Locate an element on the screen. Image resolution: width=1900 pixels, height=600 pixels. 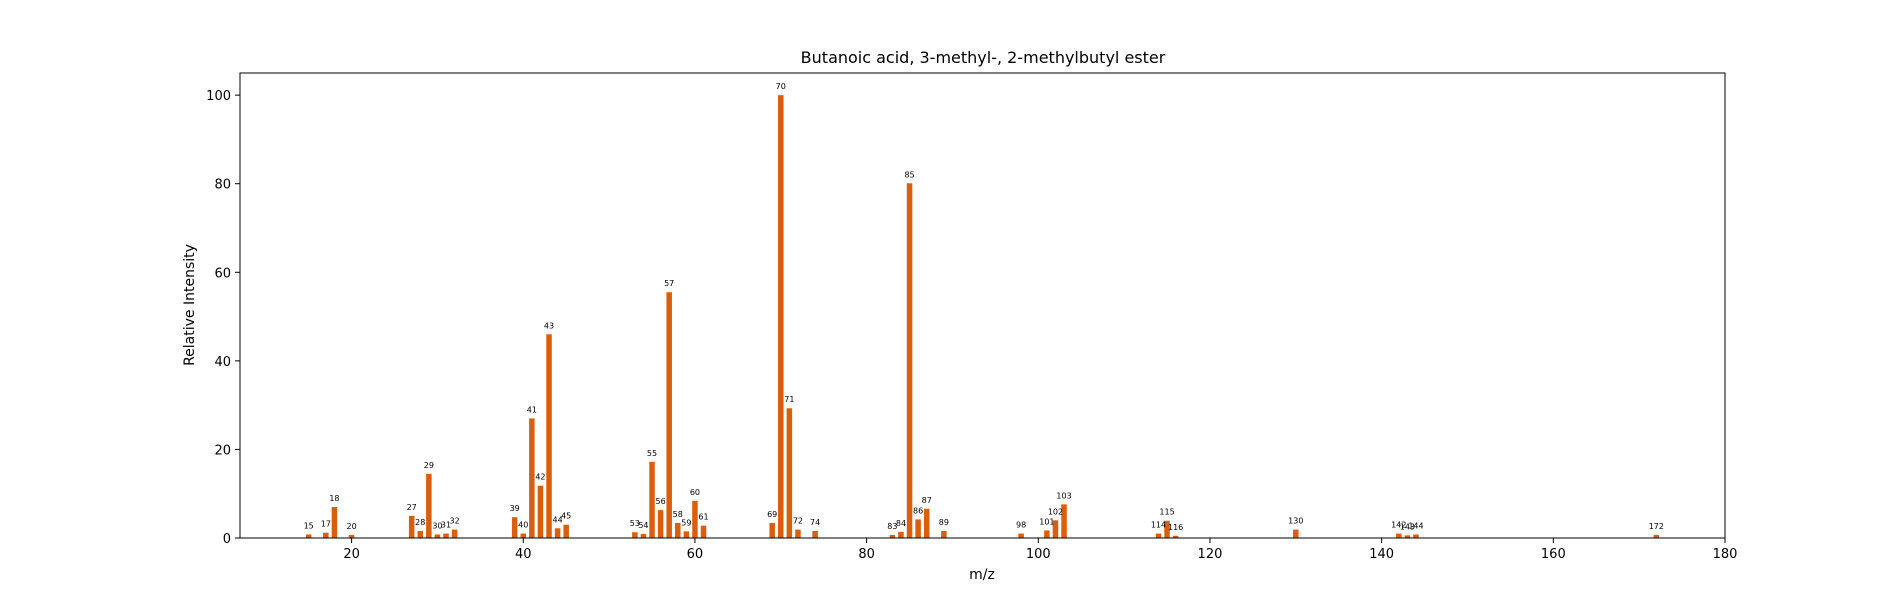
bar-label-mz-17: 17 is located at coordinates (326, 524).